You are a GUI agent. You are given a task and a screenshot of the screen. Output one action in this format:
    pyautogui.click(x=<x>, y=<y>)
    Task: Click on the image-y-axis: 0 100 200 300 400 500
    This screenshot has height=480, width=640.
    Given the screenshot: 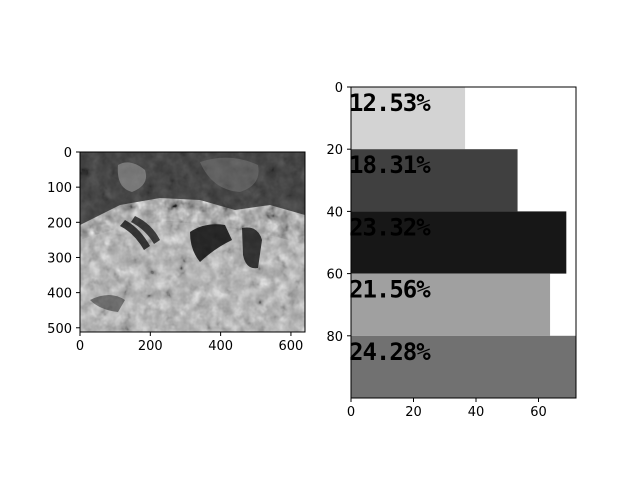 What is the action you would take?
    pyautogui.click(x=63, y=241)
    